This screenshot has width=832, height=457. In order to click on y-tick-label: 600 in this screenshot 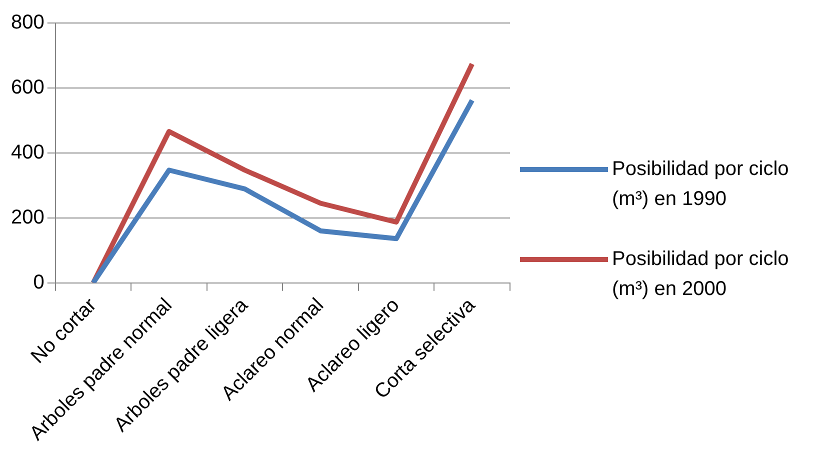, I will do `click(27, 87)`.